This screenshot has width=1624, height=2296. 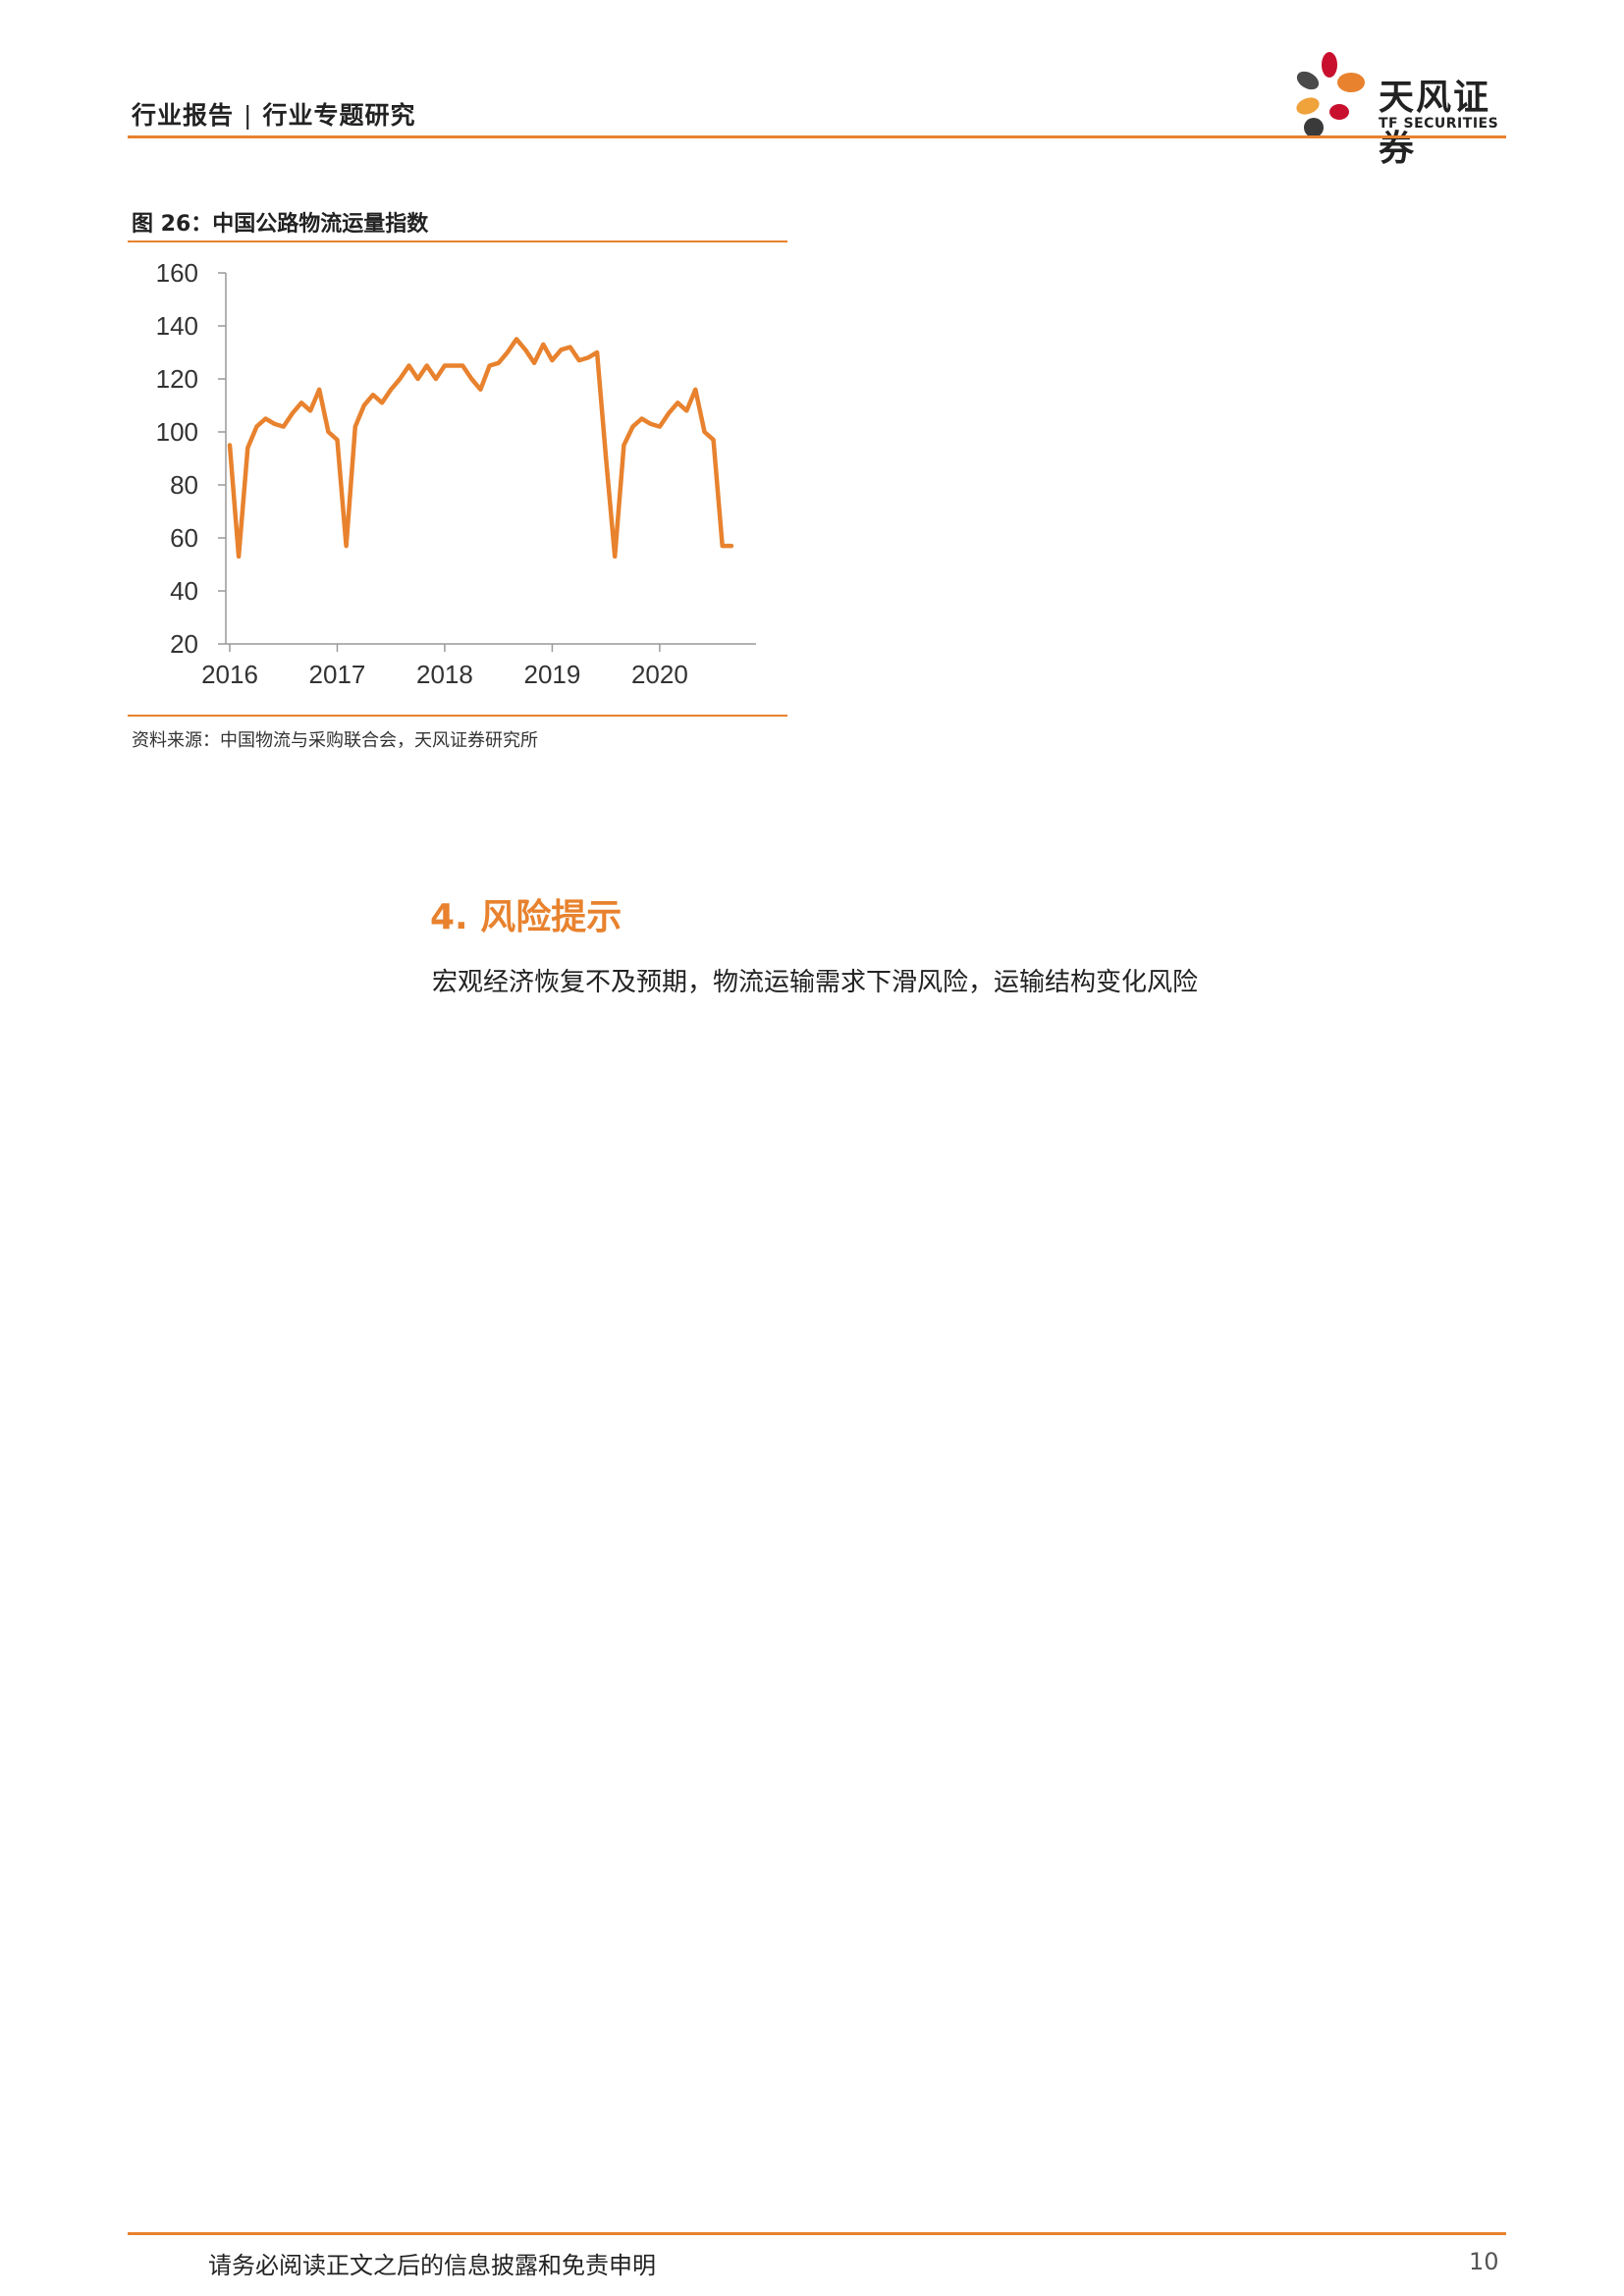 I want to click on x-tick-label: 2019, so click(x=551, y=674).